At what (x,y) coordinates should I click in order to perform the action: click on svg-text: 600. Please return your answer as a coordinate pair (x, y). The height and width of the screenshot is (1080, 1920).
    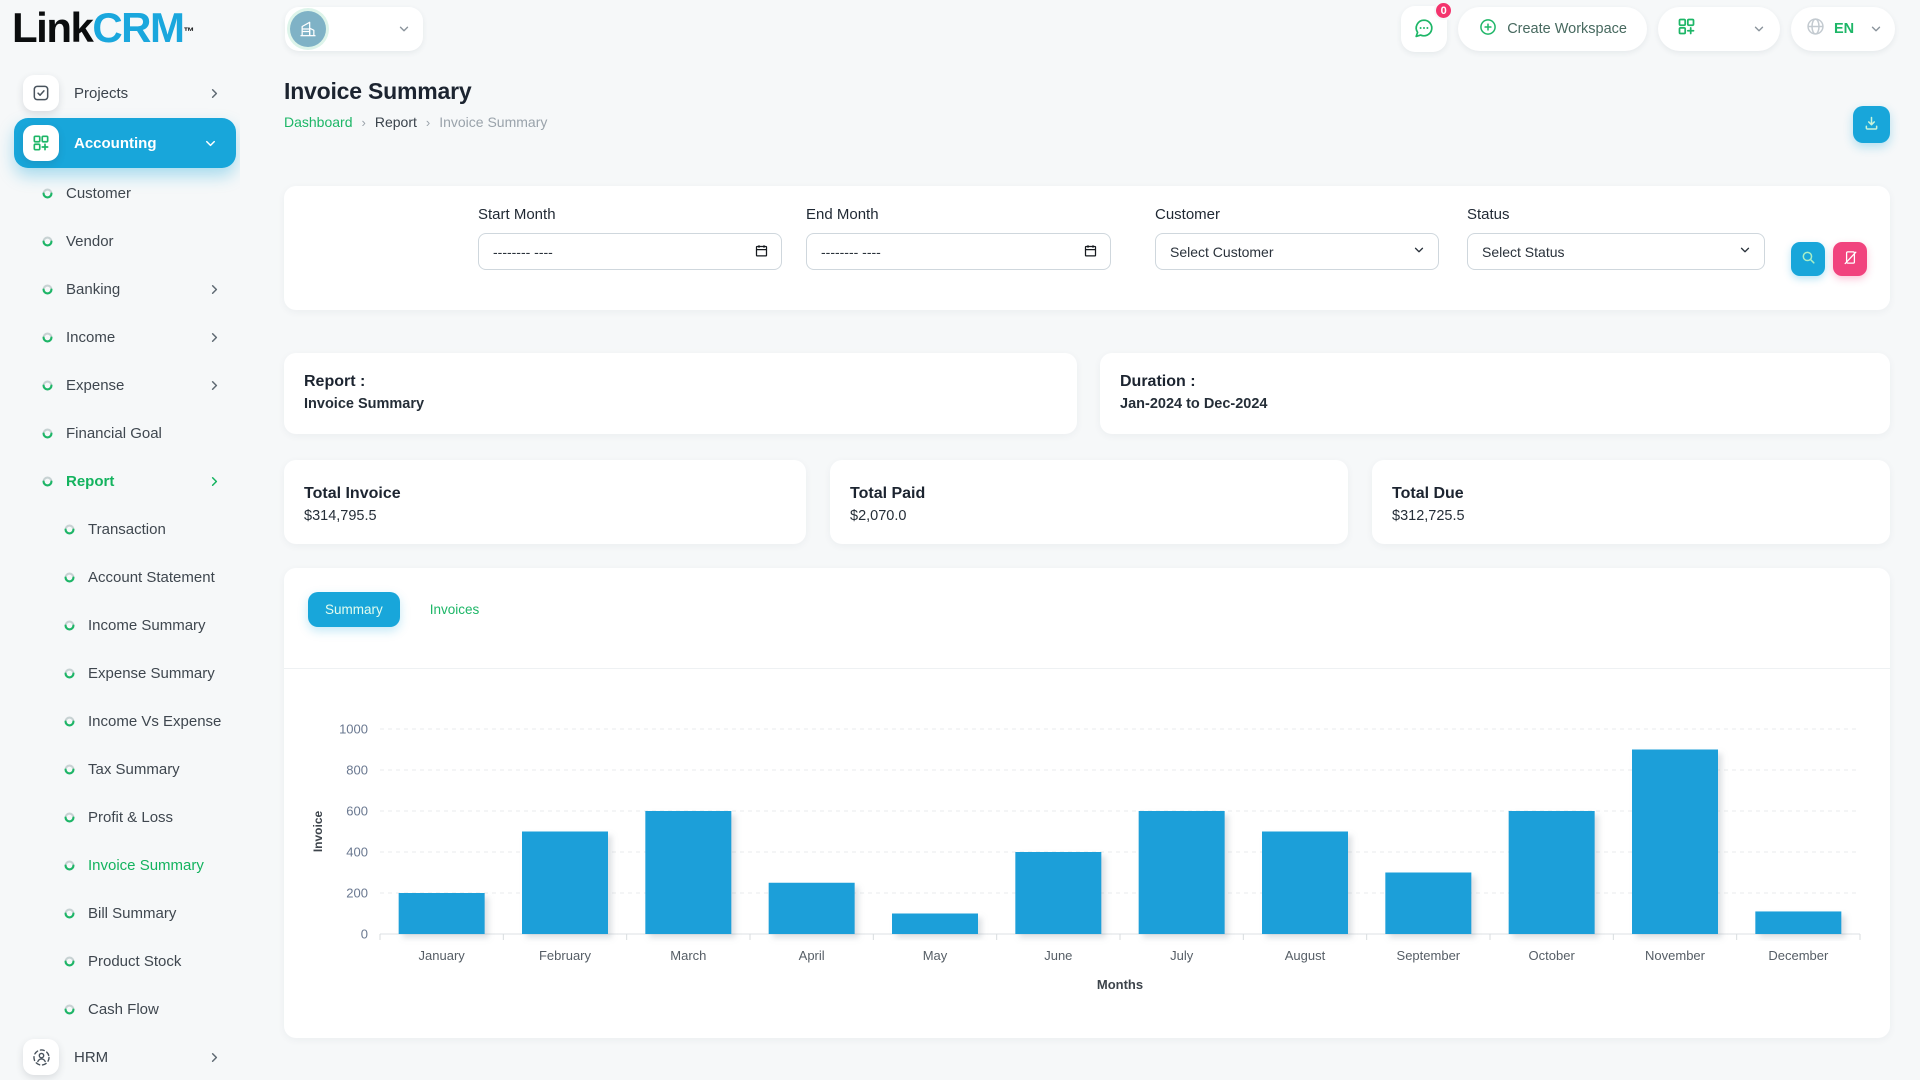
    Looking at the image, I should click on (357, 811).